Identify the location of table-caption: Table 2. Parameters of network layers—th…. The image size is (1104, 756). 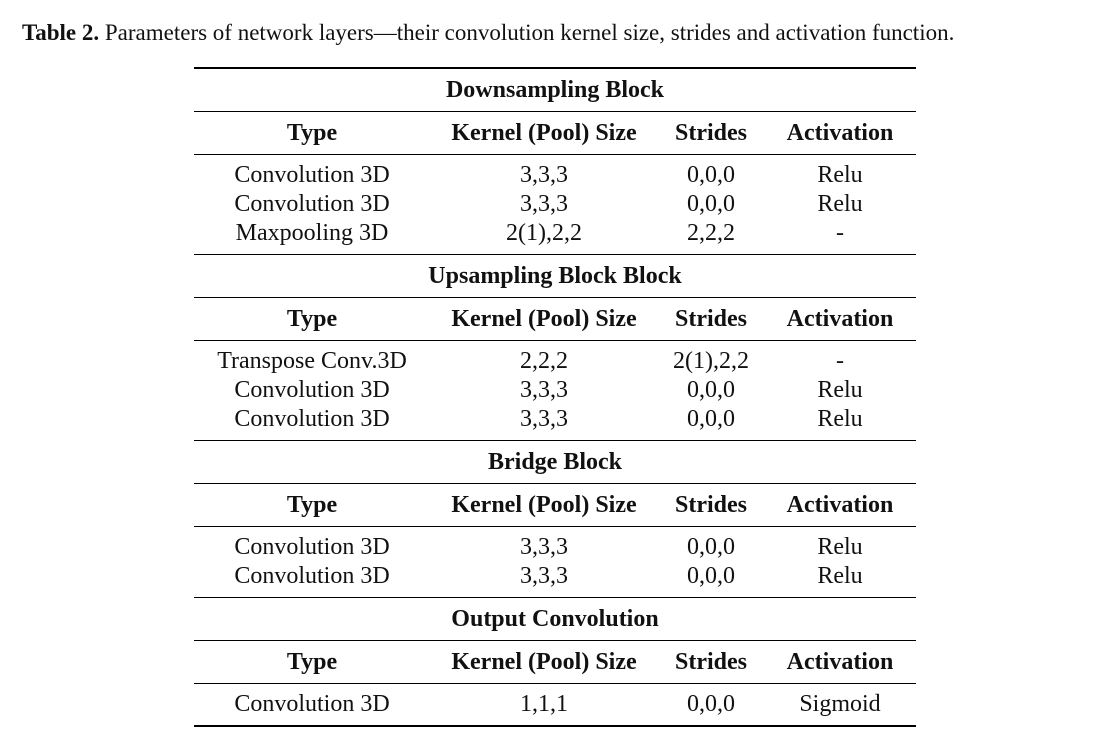
(488, 33).